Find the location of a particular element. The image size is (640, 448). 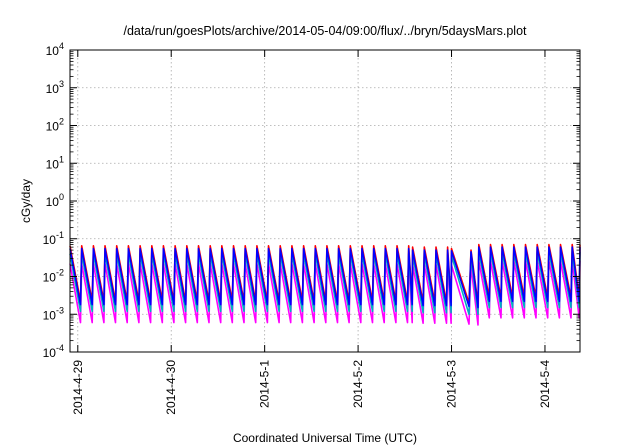

x-tick-label: 2014-5-2 is located at coordinates (358, 384).